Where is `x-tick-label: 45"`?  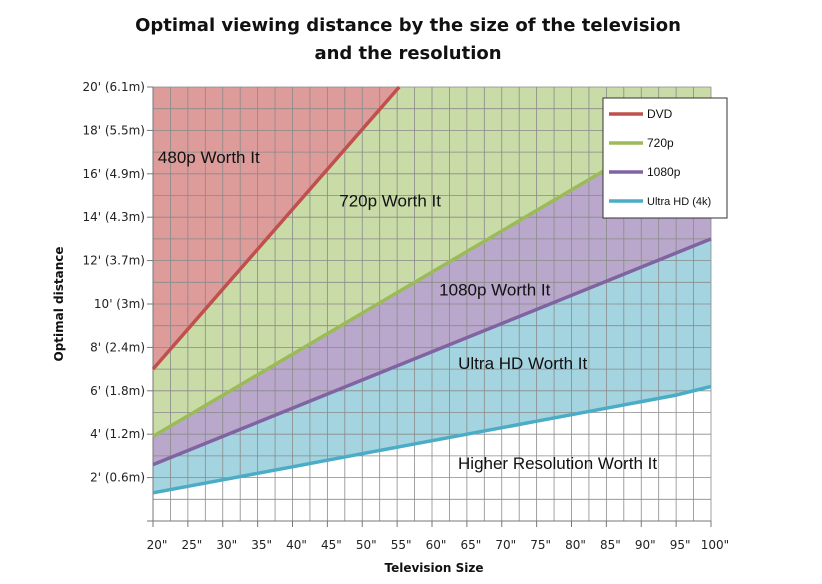 x-tick-label: 45" is located at coordinates (331, 545).